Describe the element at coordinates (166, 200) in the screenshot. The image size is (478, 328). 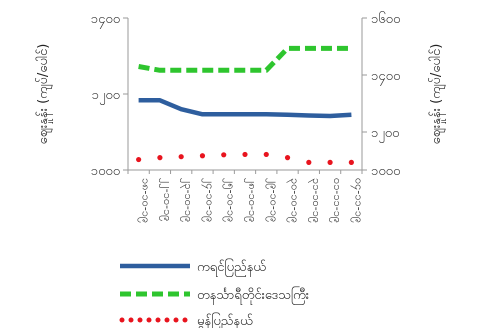
I see `x-axis-category-label: ၂၂-၁၀-၁၉` at that location.